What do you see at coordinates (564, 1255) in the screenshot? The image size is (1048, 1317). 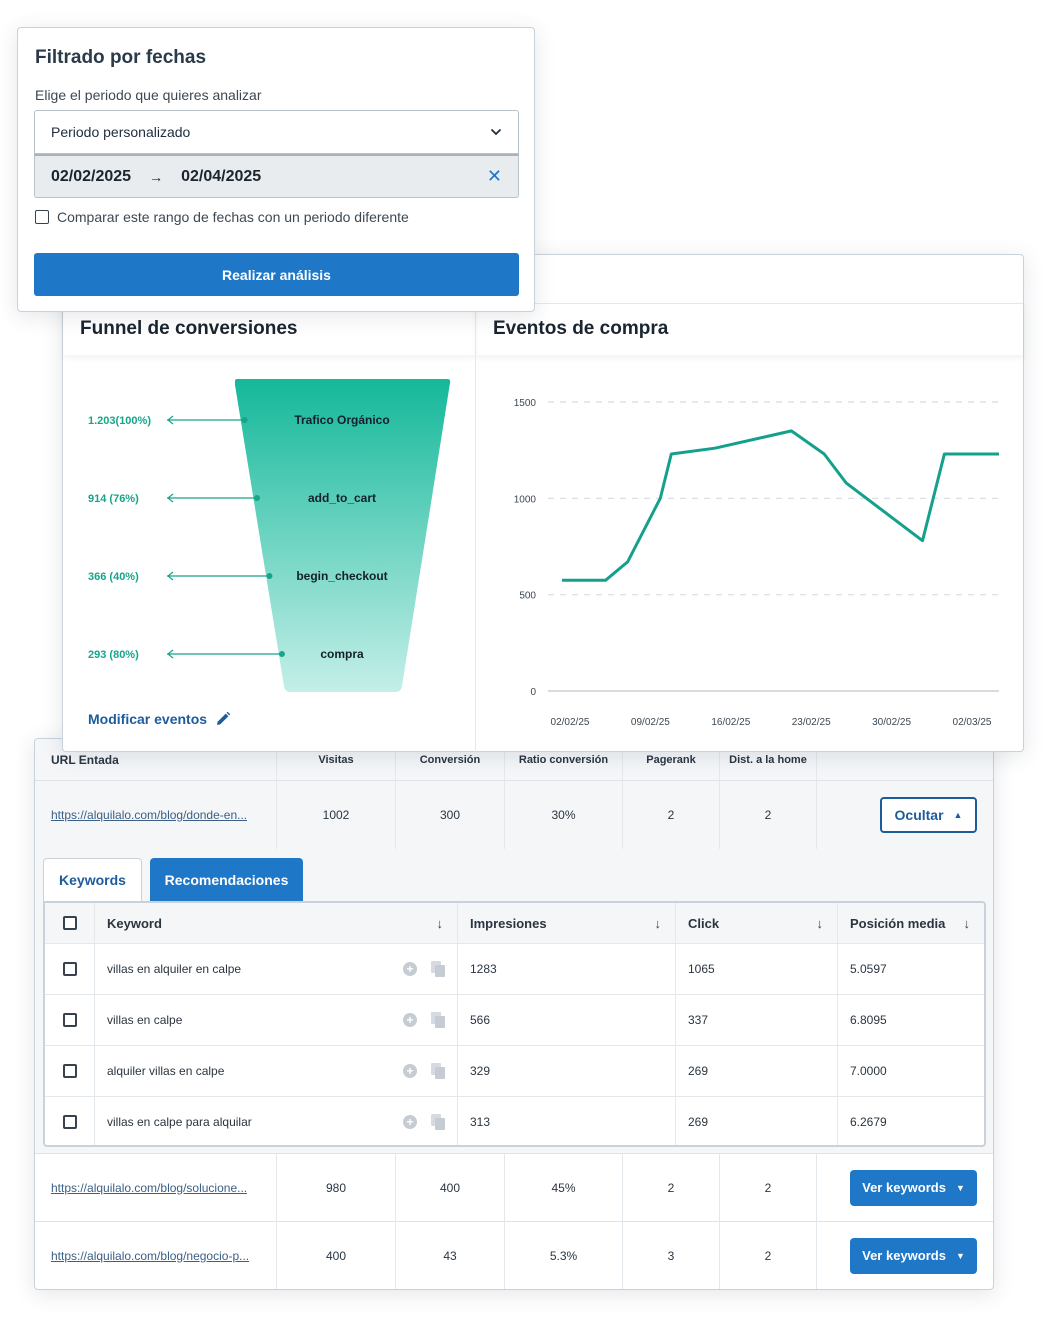 I see `cell-ratio: 5.3%` at bounding box center [564, 1255].